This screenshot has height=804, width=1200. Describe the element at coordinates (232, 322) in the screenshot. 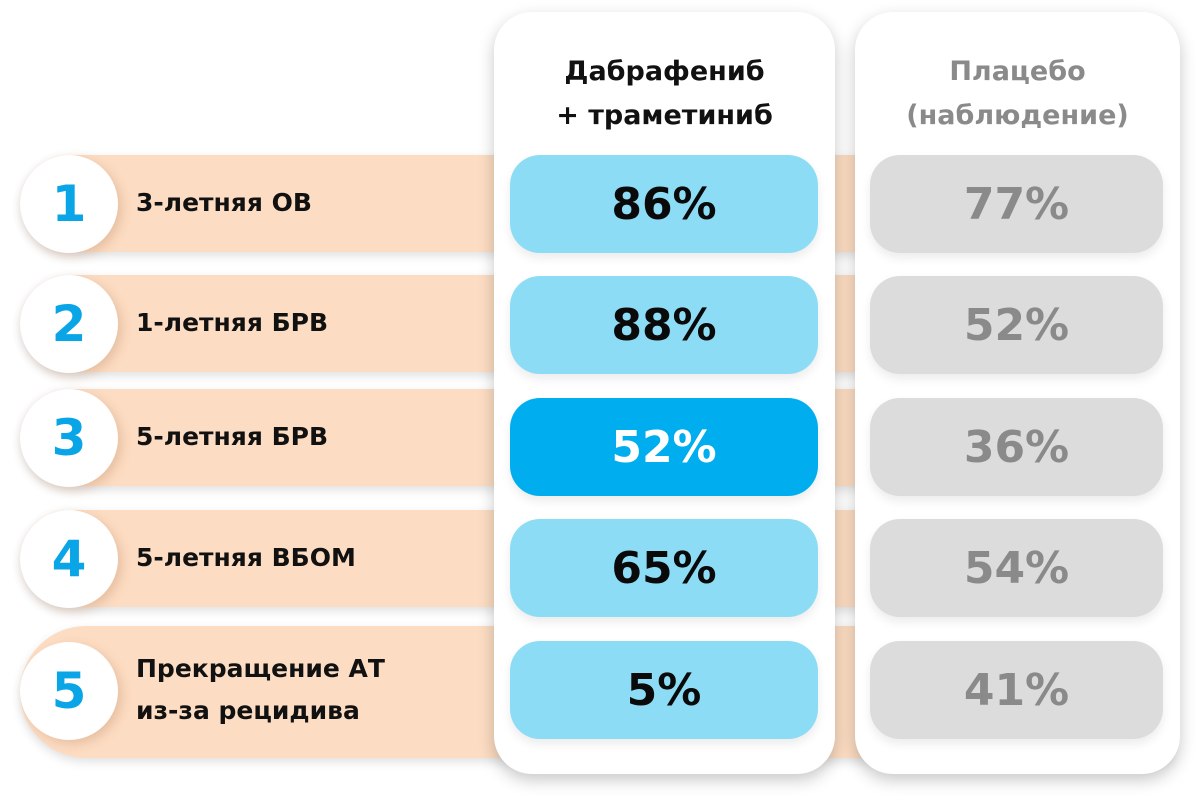

I see `row-label: 1-летняя БРВ` at that location.